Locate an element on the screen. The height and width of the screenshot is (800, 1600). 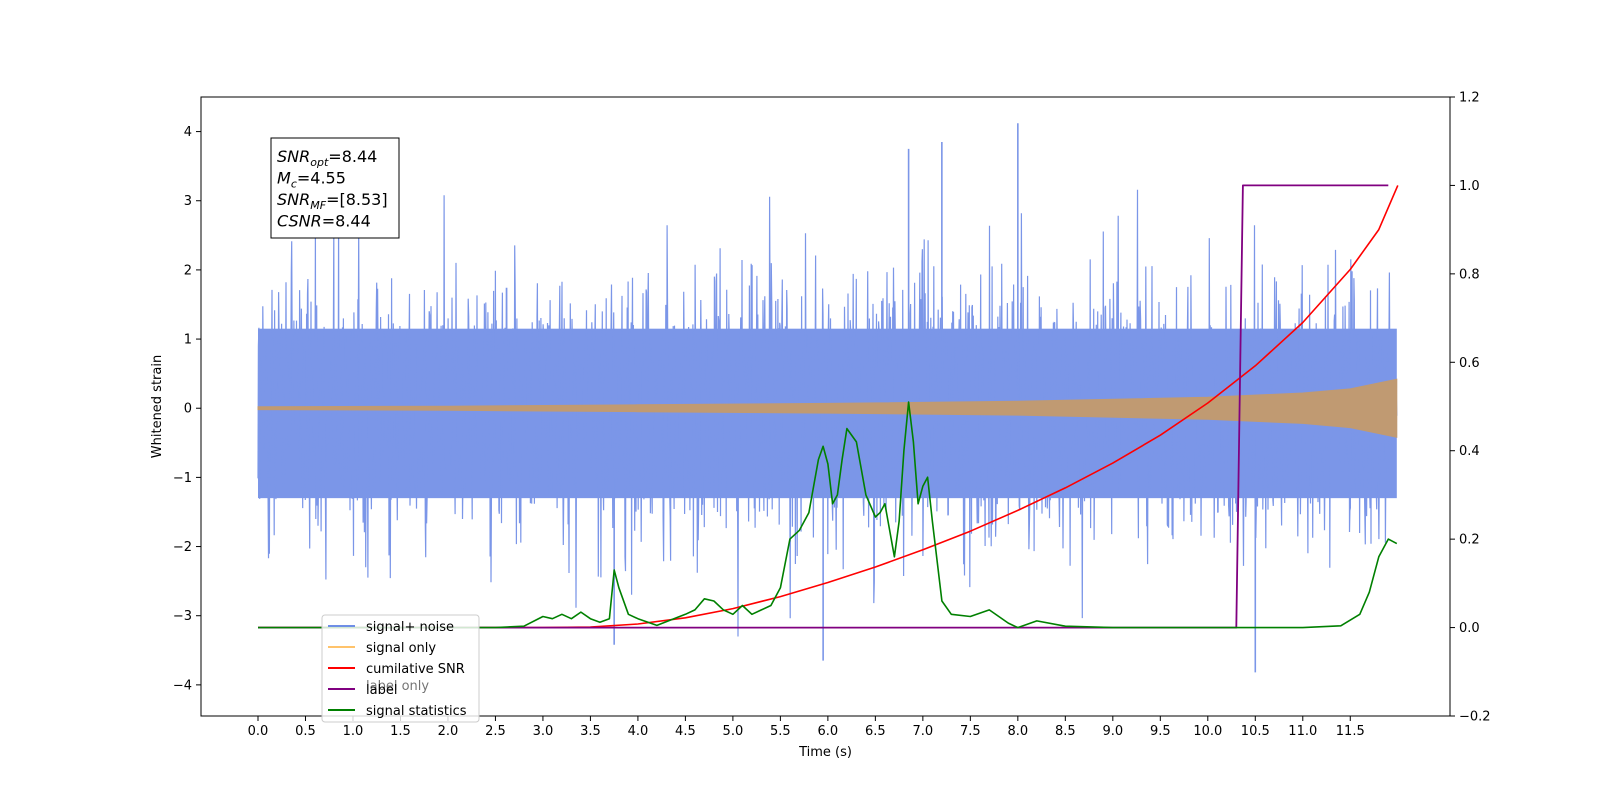
legend-label-0: signal+ noise is located at coordinates (410, 627).